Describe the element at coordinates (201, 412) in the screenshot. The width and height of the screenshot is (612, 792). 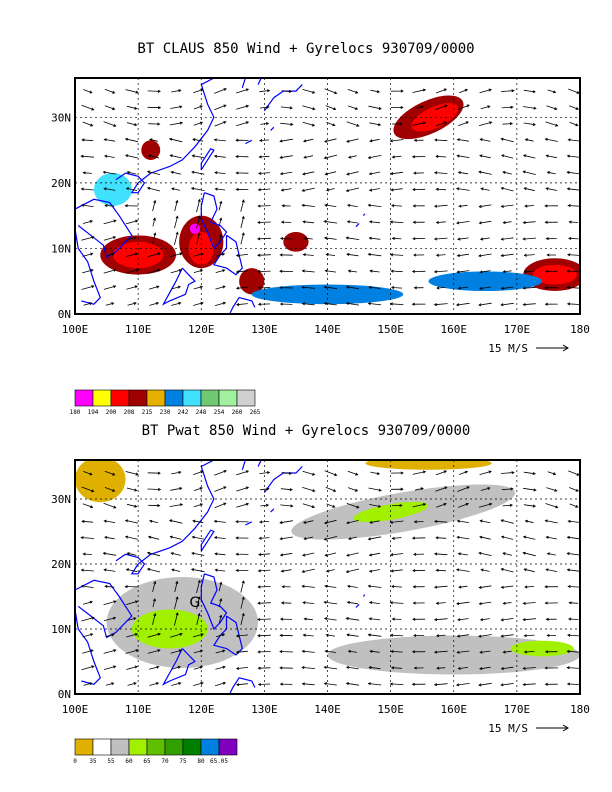
I see `colorbar-label: 248` at that location.